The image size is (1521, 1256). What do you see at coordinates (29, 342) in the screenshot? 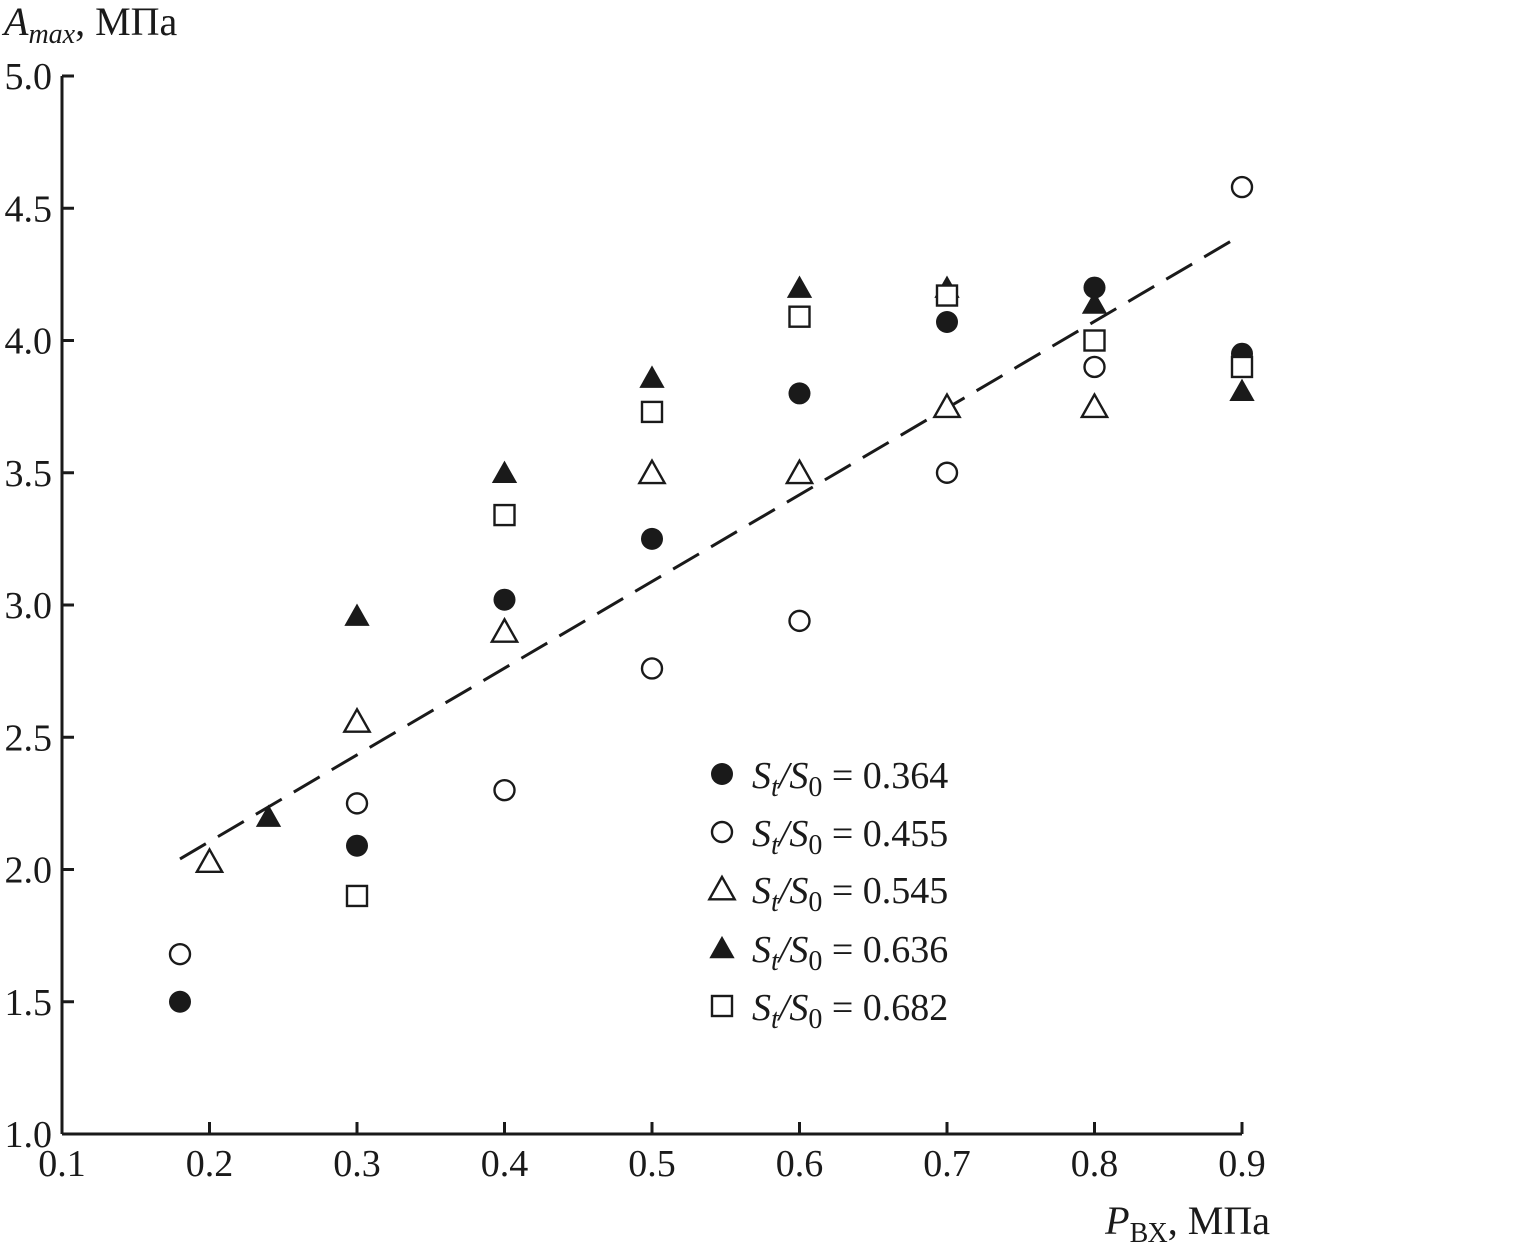
I see `y-tick-label: 4.0` at bounding box center [29, 342].